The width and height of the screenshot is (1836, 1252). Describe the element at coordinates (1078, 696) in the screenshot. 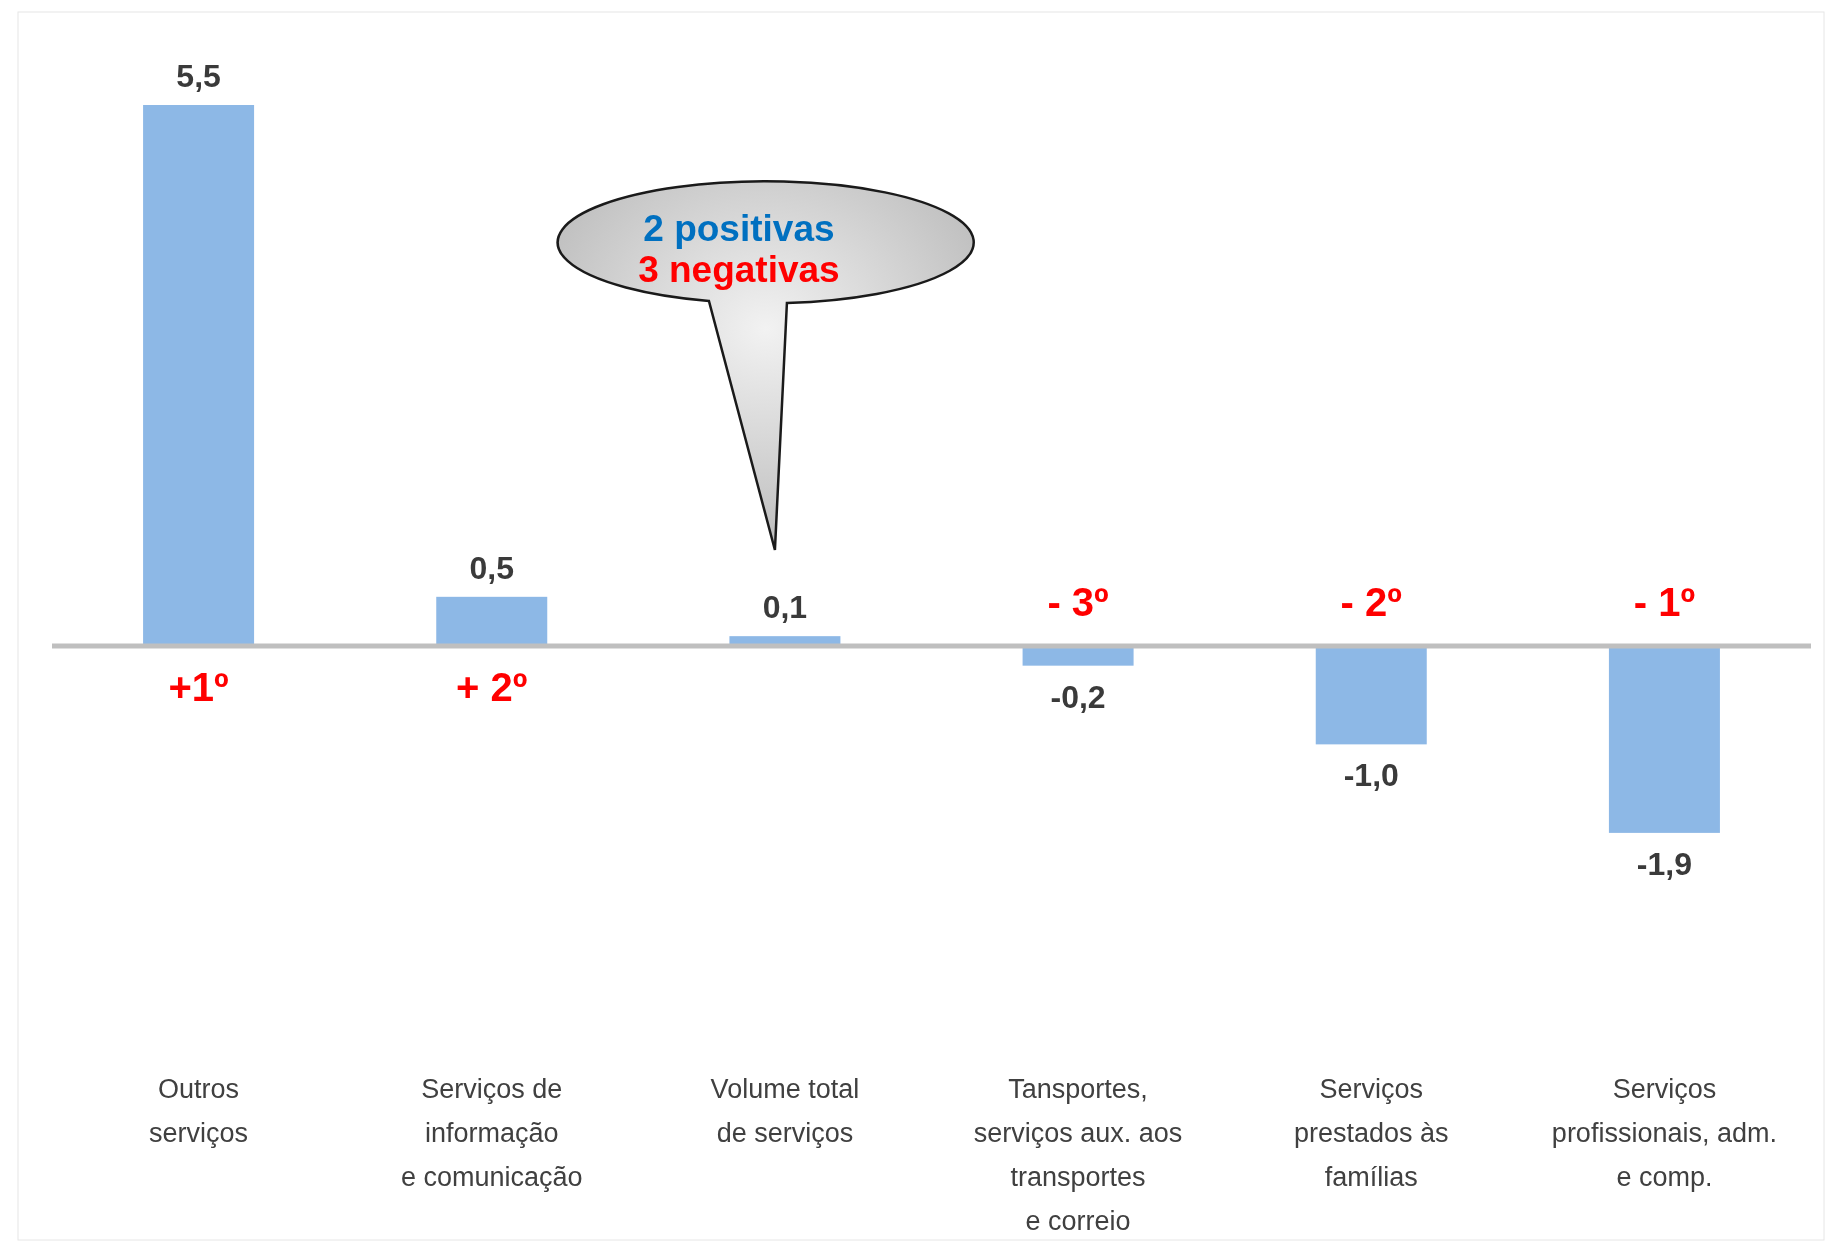

I see `data-label: -0,2` at that location.